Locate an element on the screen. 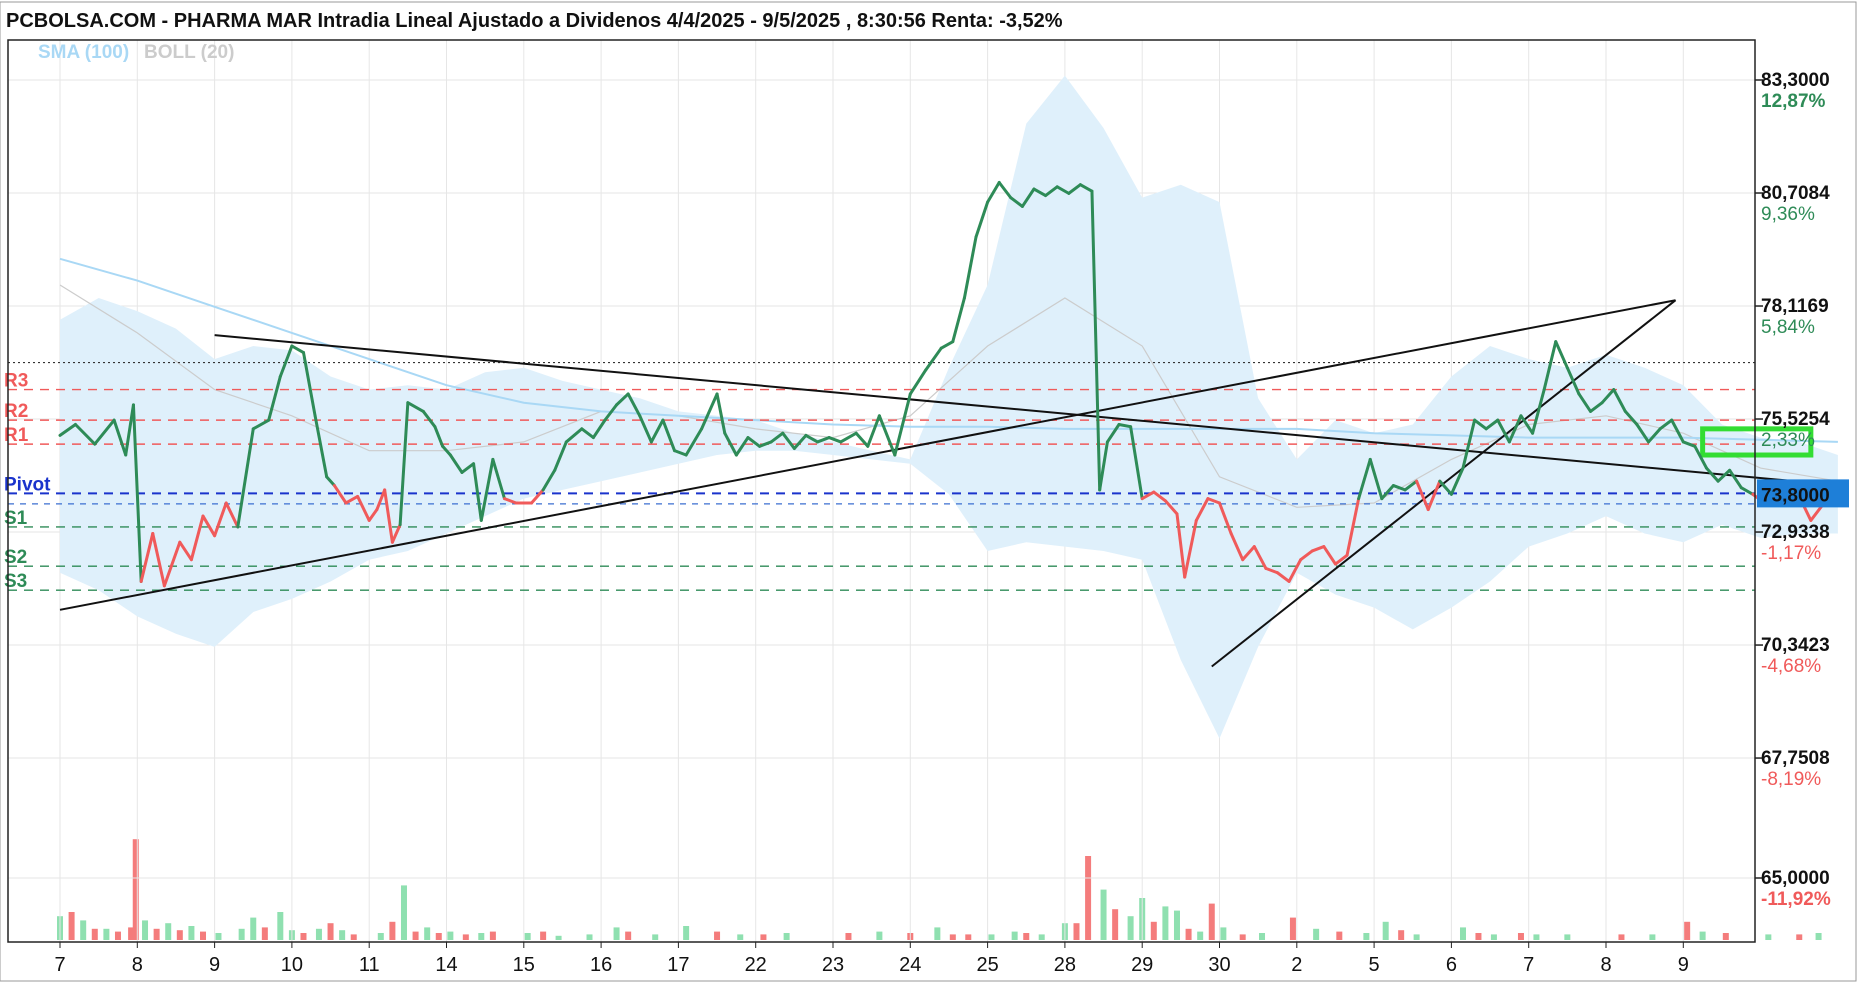  x-tick-label: 15 is located at coordinates (524, 965).